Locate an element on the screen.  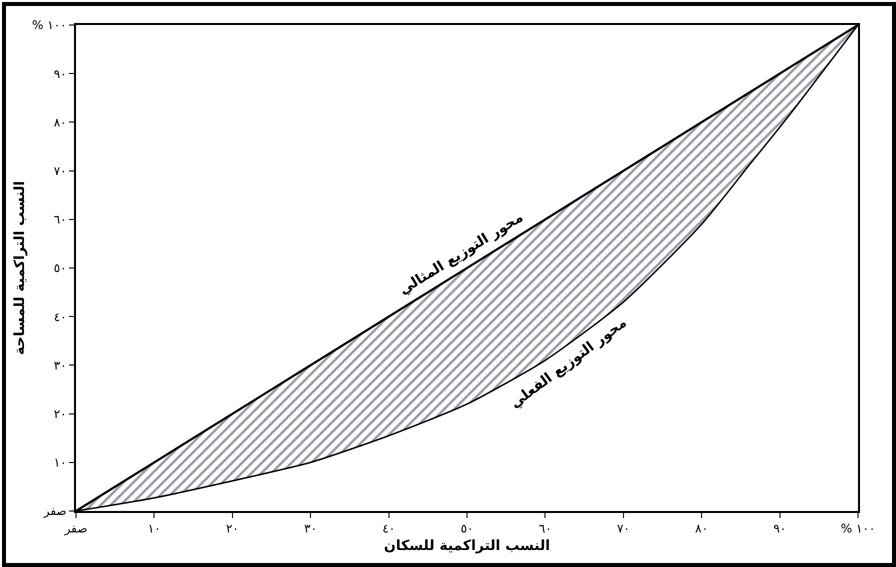
y-tick-label: ٣٠ is located at coordinates (60, 365).